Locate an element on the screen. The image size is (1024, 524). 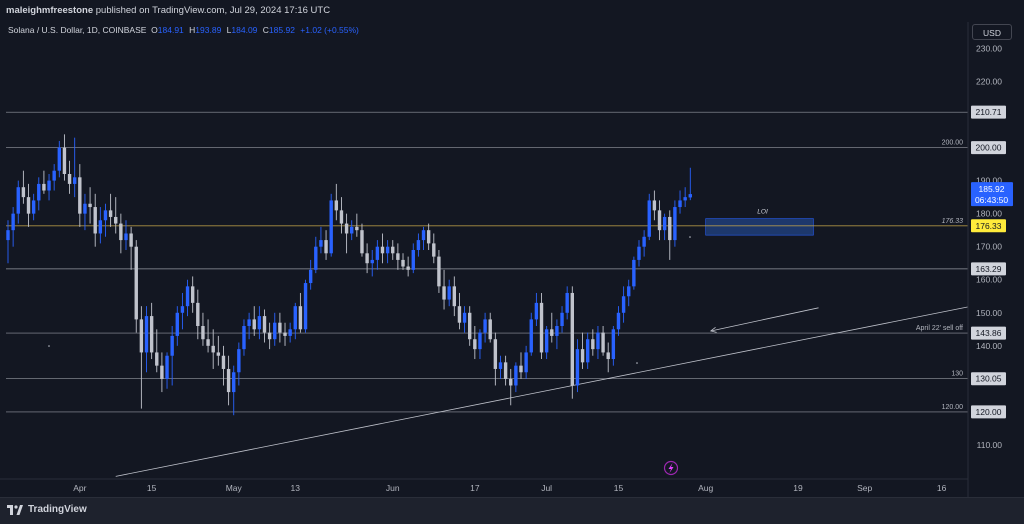
high-value: 193.89 is located at coordinates (208, 30).